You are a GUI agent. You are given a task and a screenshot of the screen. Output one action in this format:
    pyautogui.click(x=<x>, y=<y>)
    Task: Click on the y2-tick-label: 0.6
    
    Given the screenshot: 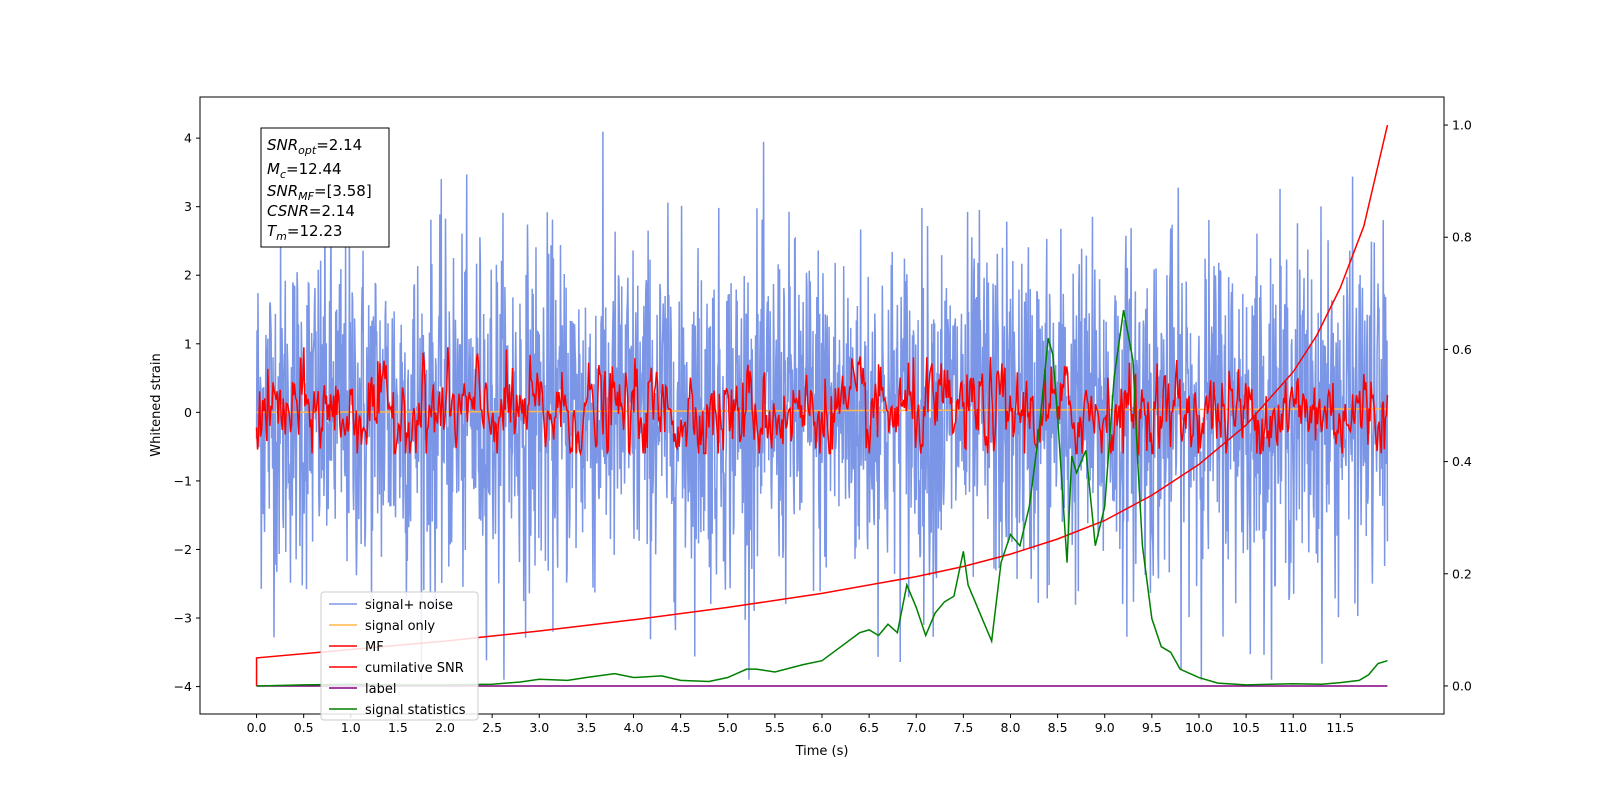 What is the action you would take?
    pyautogui.click(x=1462, y=349)
    